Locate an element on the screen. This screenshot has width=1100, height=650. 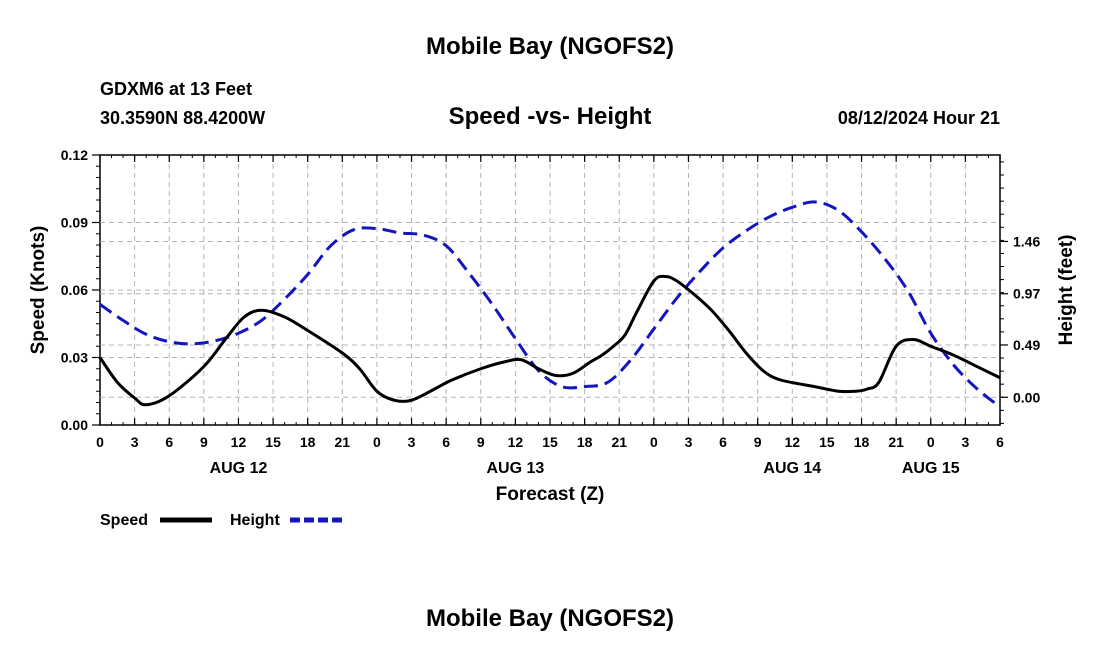
y-left-tick-label: 0.09 is located at coordinates (74, 223).